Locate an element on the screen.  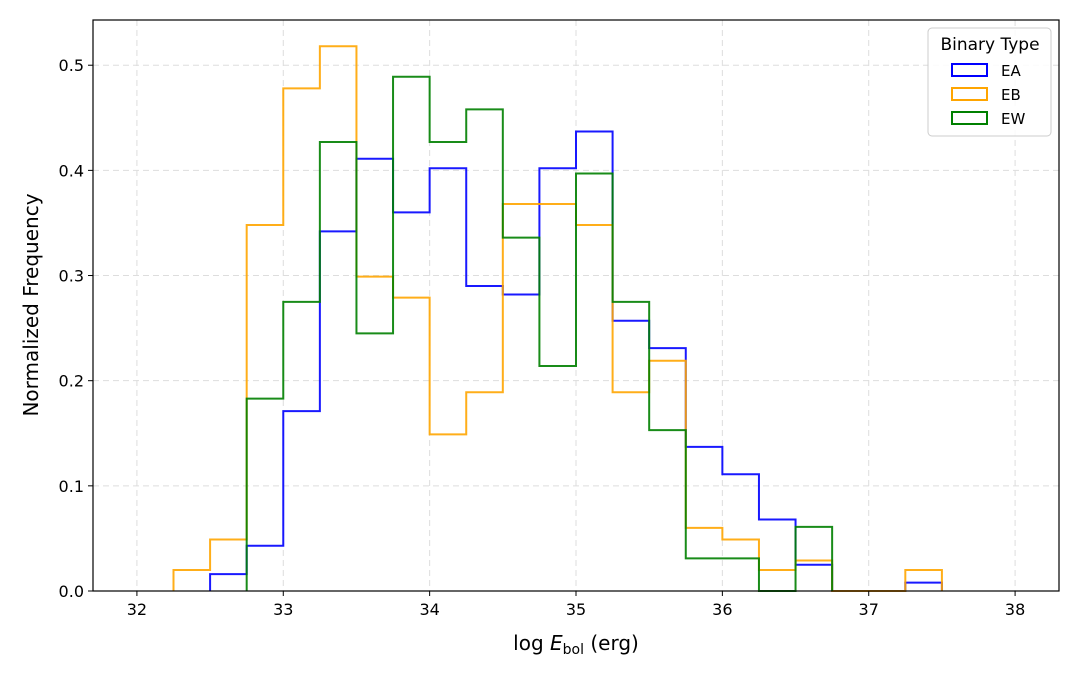
legend-title: Binary Type is located at coordinates (989, 45).